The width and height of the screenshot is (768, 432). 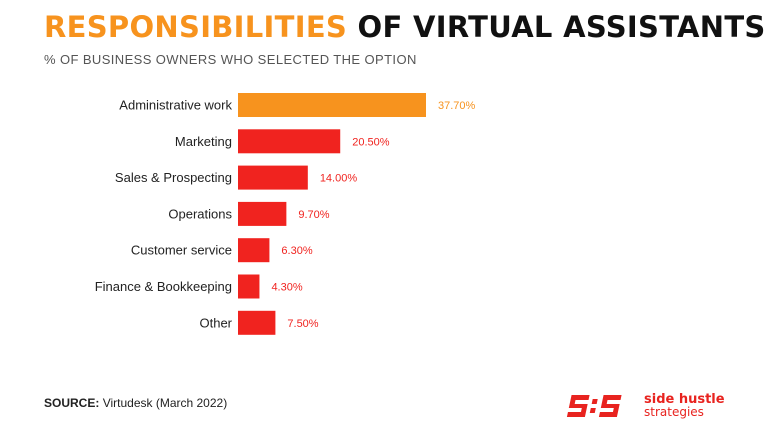 I want to click on brand-name-line1: side hustle, so click(x=684, y=399).